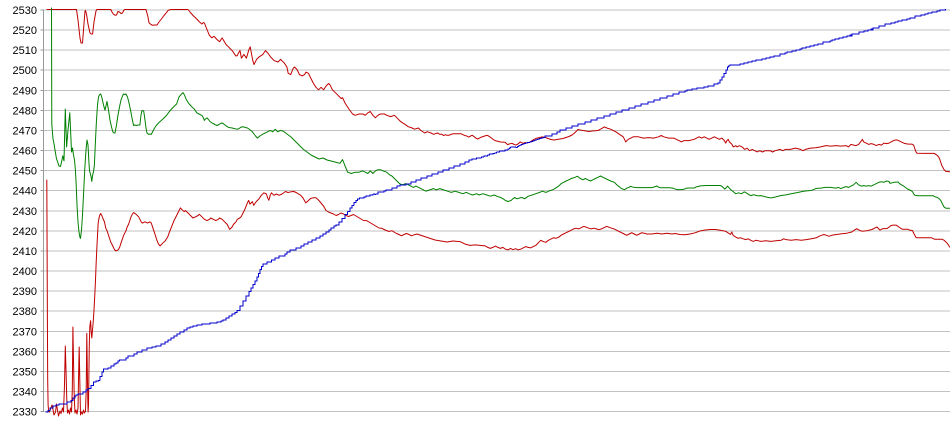 The width and height of the screenshot is (950, 435). Describe the element at coordinates (25, 312) in the screenshot. I see `svg-text: 2380` at that location.